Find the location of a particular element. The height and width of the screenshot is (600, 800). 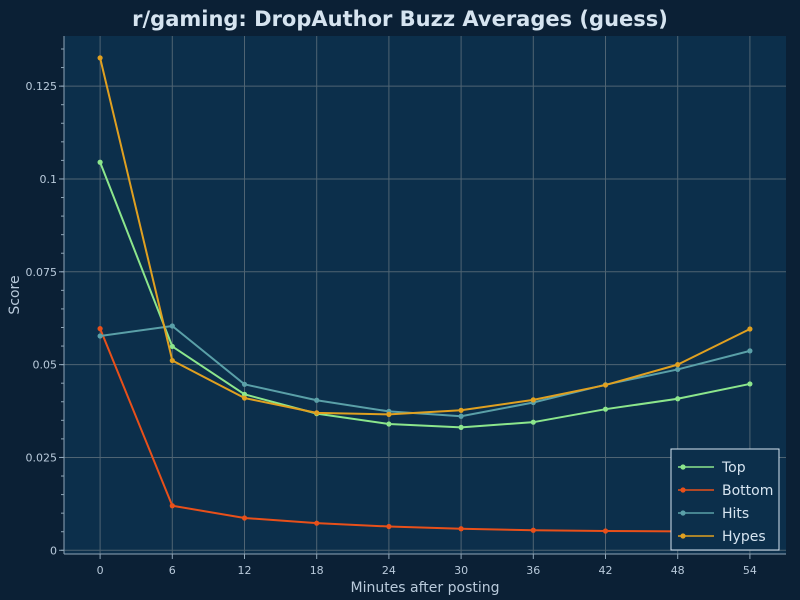

x-tick-label: 12 is located at coordinates (245, 570).